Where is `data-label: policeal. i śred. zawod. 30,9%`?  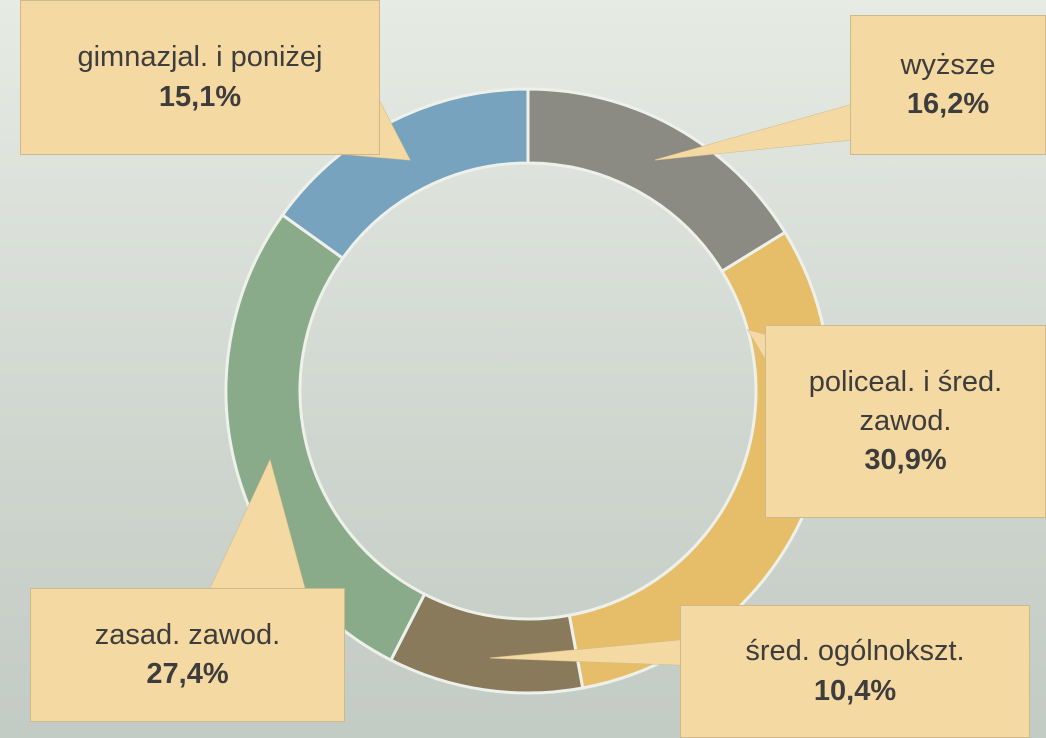 data-label: policeal. i śred. zawod. 30,9% is located at coordinates (905, 421).